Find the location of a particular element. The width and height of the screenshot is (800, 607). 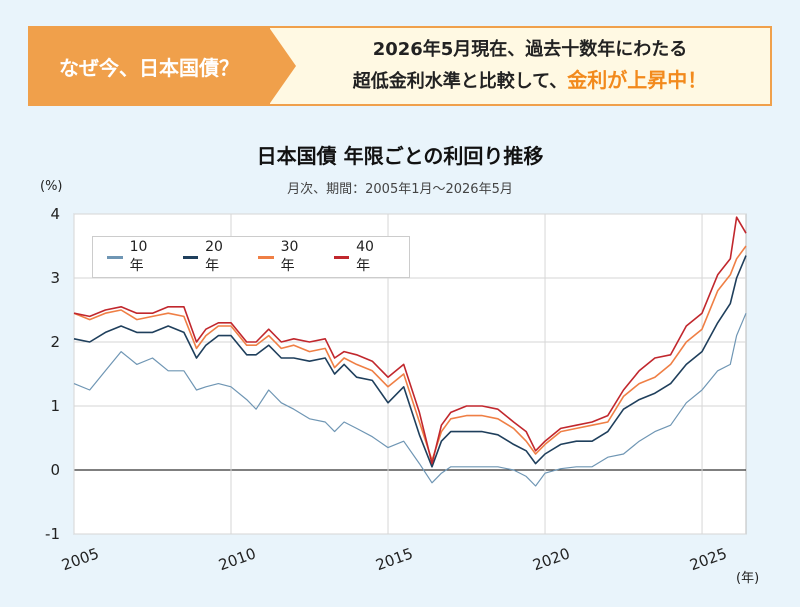

y-tick-label: 3 is located at coordinates (55, 278).